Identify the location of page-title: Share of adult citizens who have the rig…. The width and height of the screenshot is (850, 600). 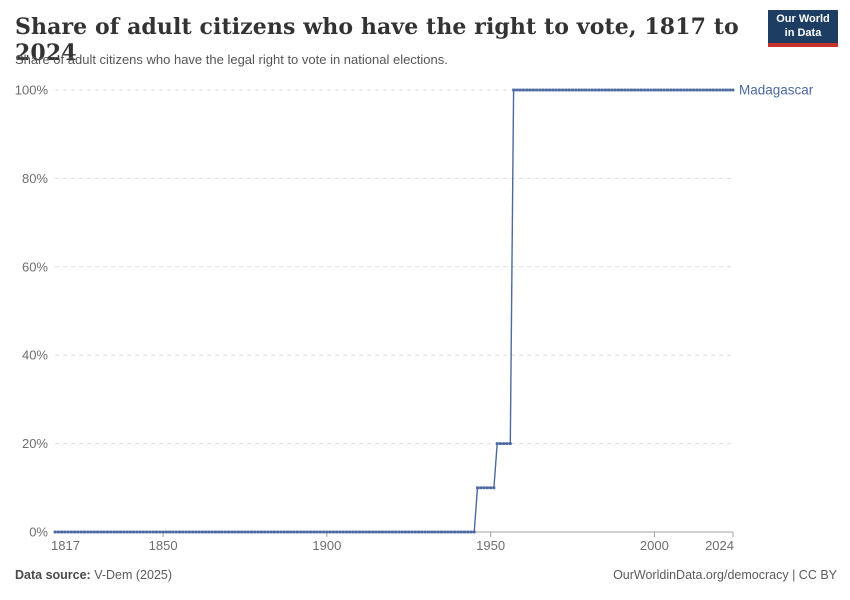
(377, 40).